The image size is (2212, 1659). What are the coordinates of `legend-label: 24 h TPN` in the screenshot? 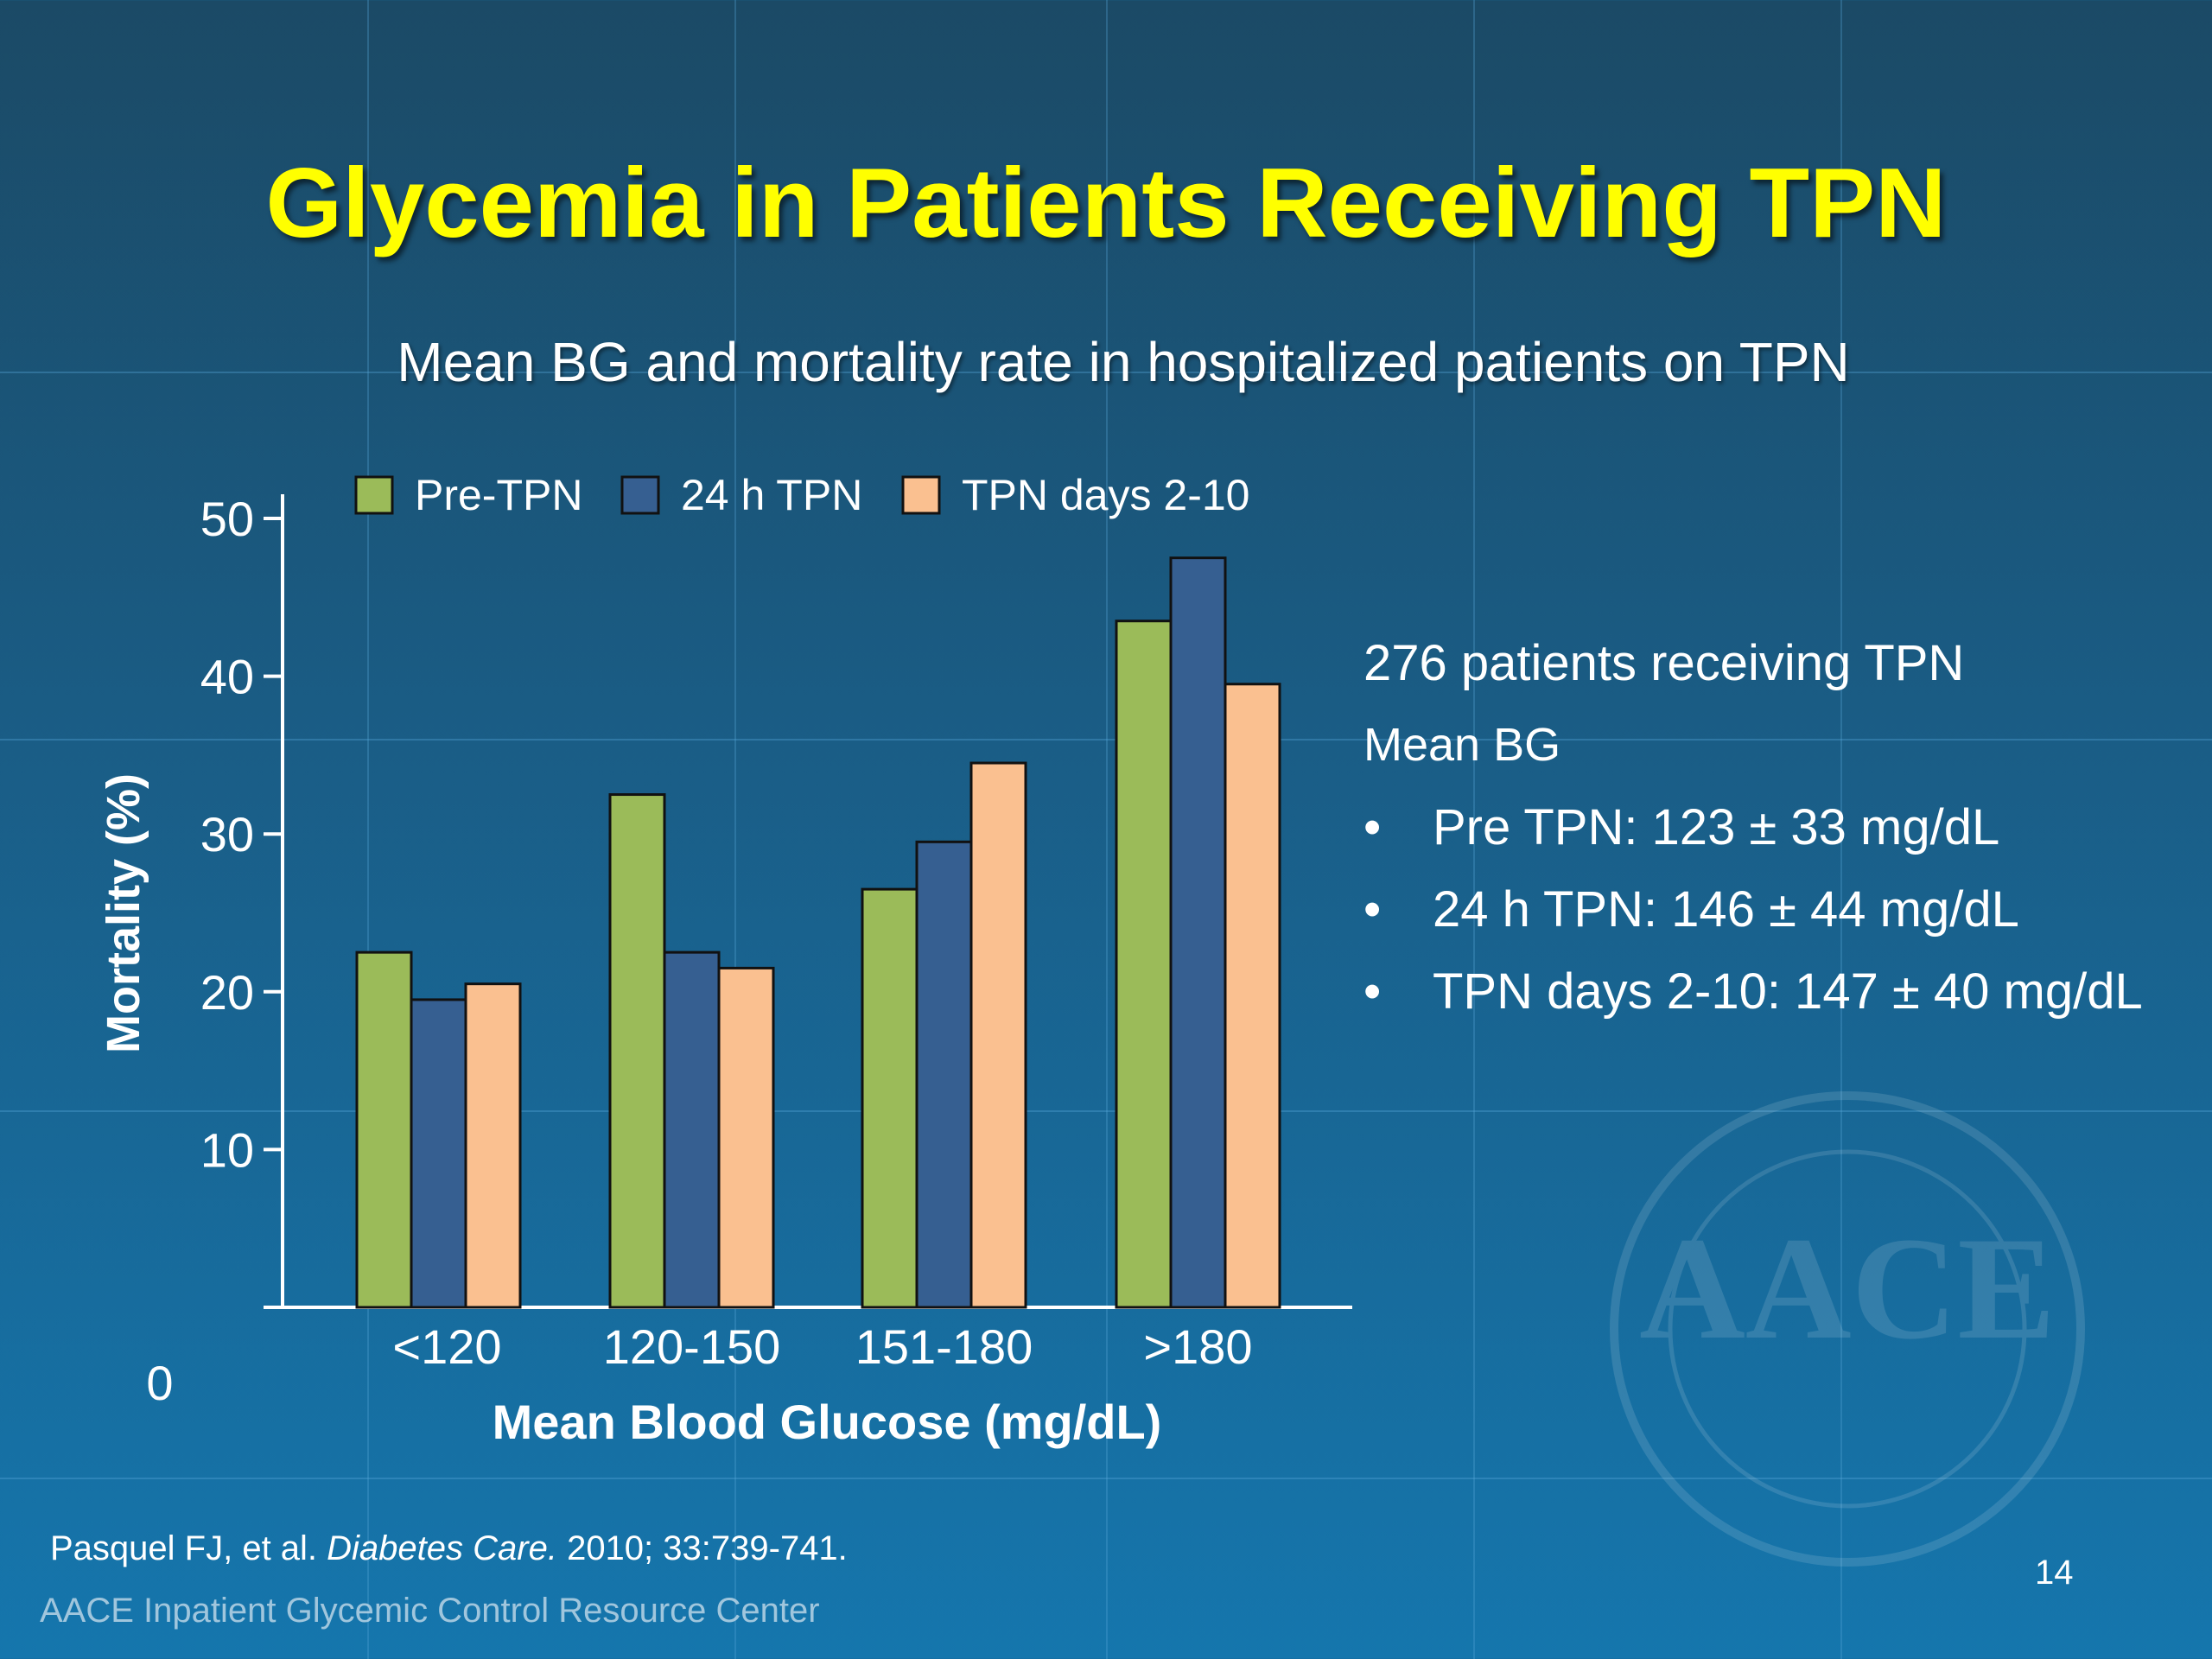 It's located at (771, 495).